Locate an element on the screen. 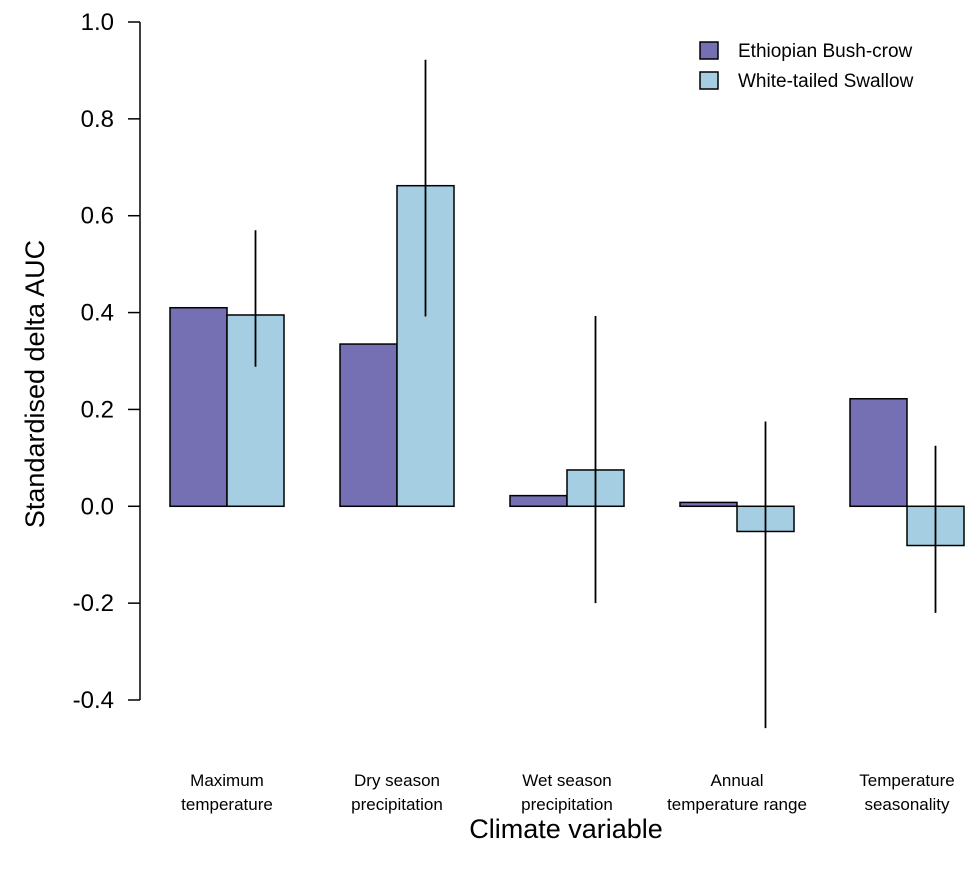 The height and width of the screenshot is (869, 980). y-tick-label: 0.4 is located at coordinates (97, 313).